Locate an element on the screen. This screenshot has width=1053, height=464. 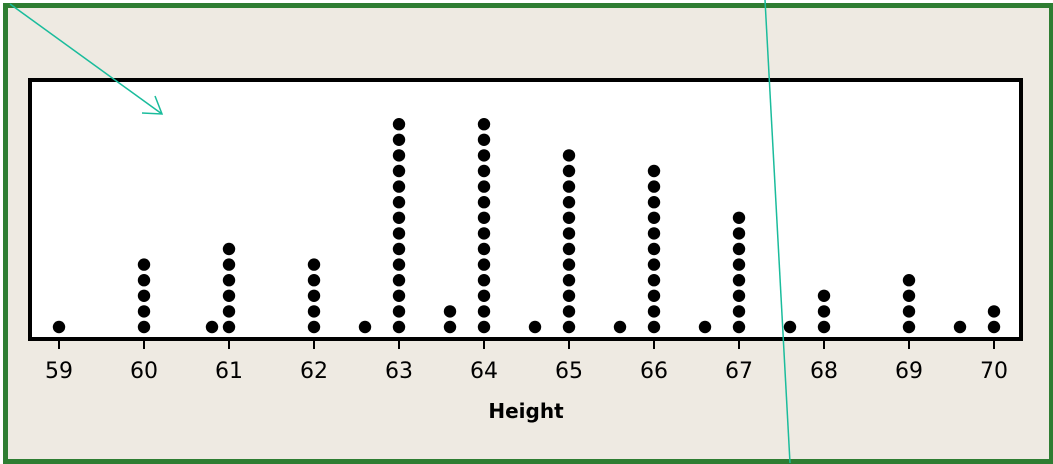
dot-column-67.6 is located at coordinates (790, 327).